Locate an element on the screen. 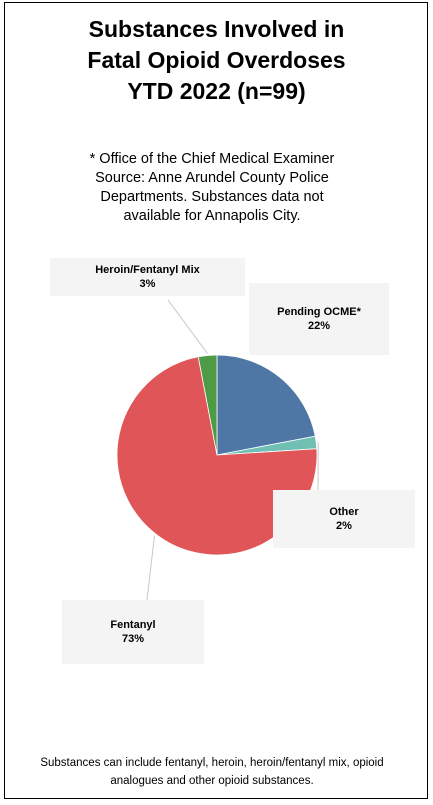  title-line-1: Substances Involved in is located at coordinates (216, 29).